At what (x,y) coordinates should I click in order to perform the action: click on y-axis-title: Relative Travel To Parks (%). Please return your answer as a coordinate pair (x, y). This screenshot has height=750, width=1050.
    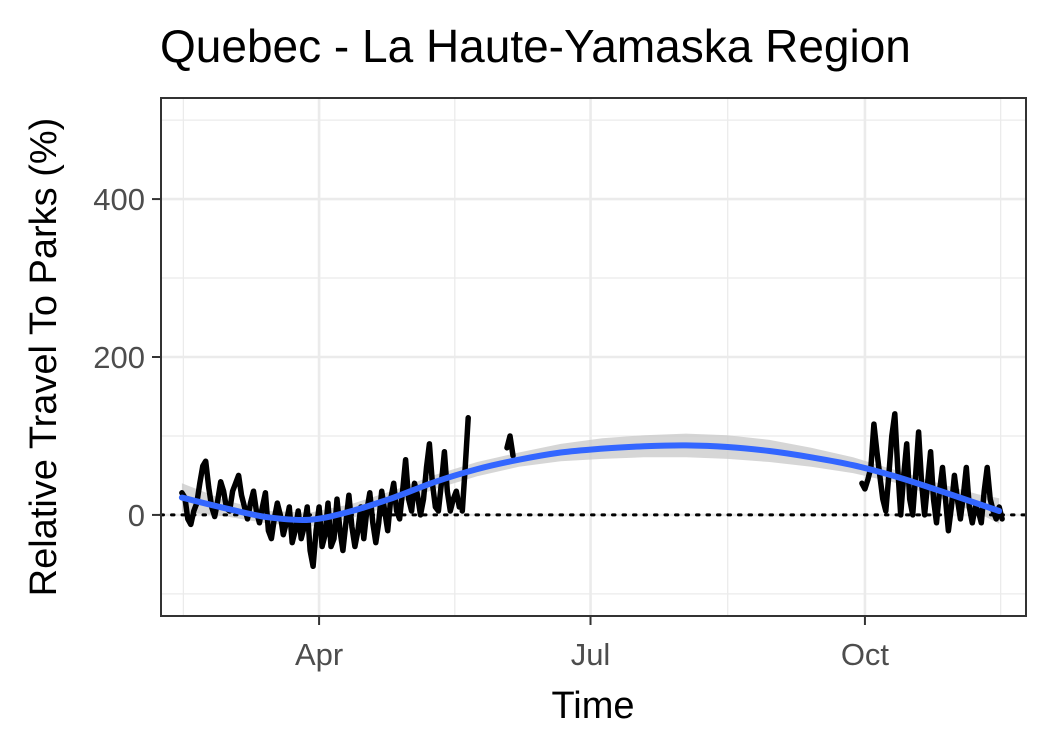
    Looking at the image, I should click on (44, 357).